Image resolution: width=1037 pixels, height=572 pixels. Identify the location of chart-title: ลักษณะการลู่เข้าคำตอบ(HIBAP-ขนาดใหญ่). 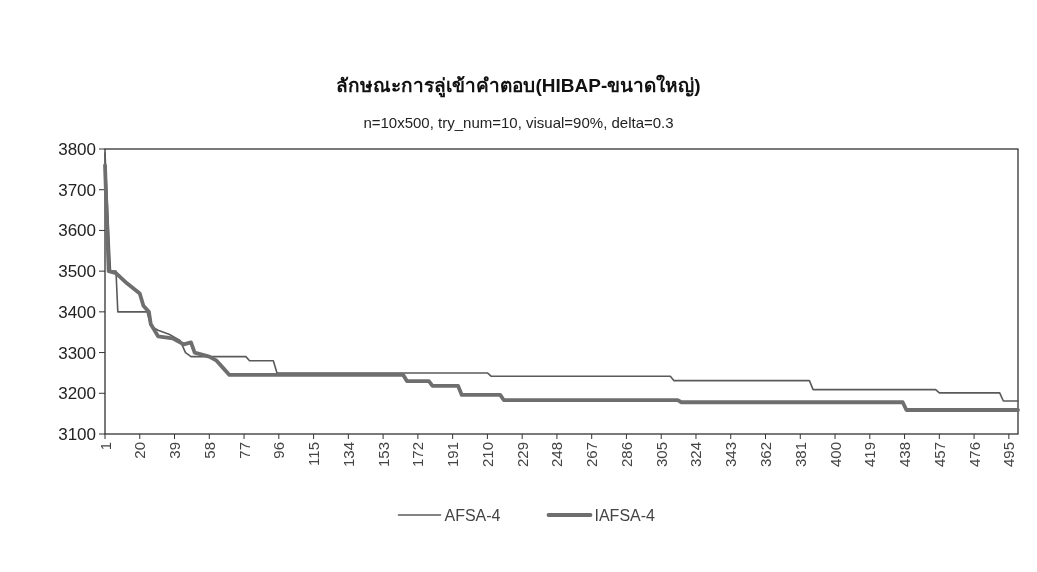
(518, 86).